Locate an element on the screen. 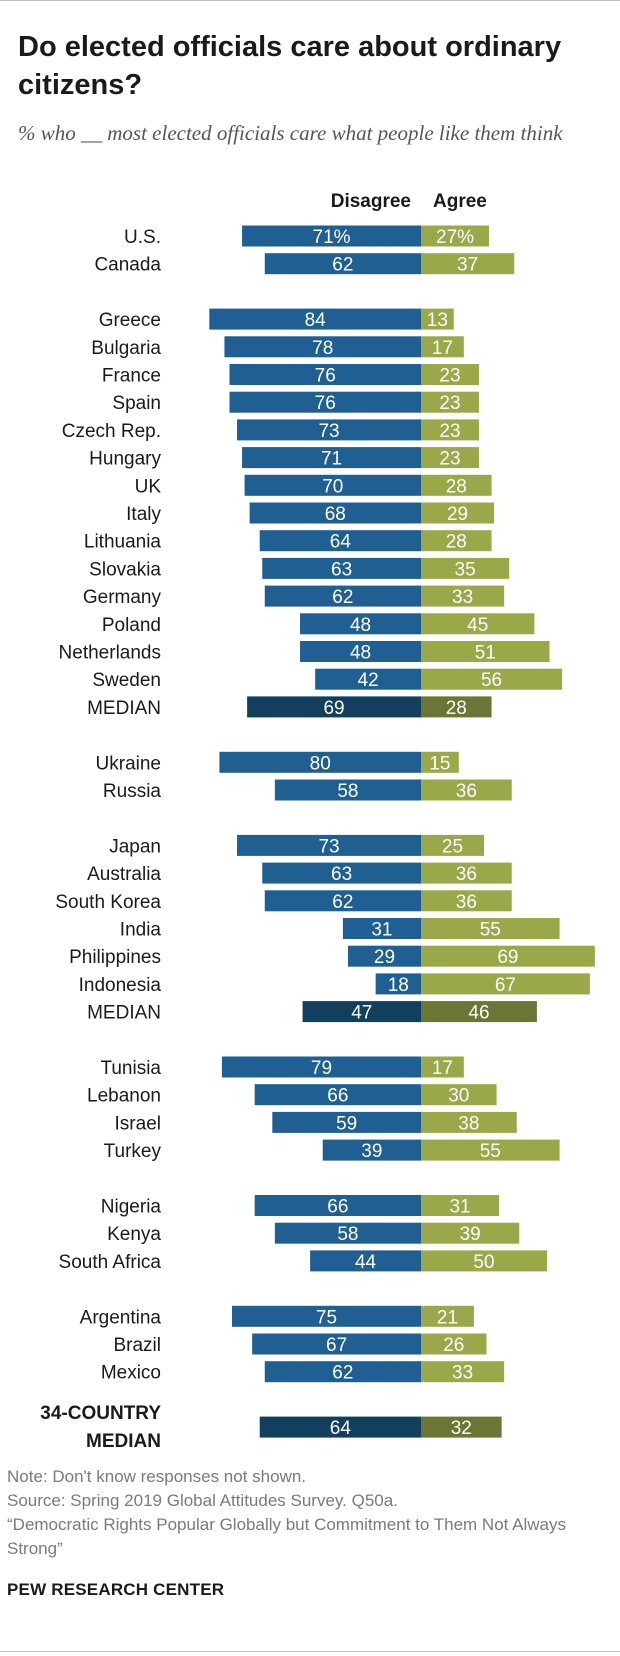  value-agree-bulgaria: 17 is located at coordinates (442, 348).